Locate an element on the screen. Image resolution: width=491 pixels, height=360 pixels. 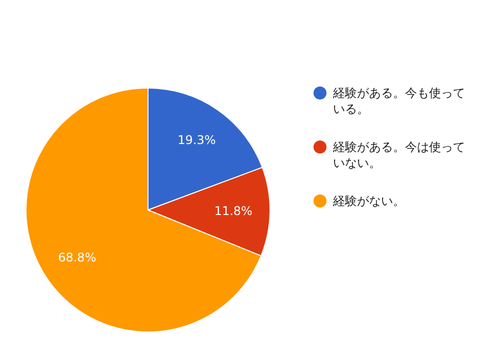
data-label: 11.8% is located at coordinates (233, 211).